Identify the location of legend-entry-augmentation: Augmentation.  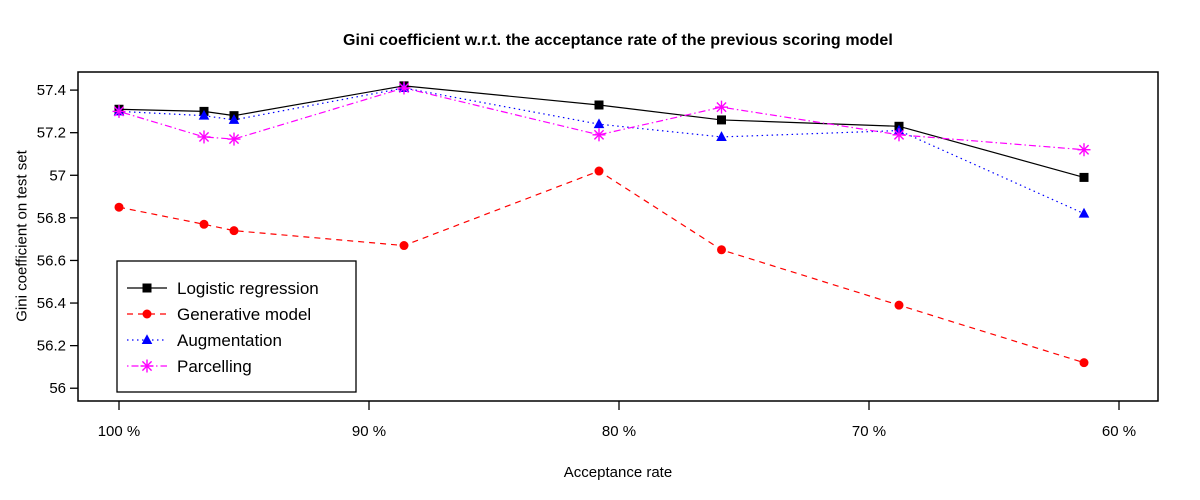
(204, 340).